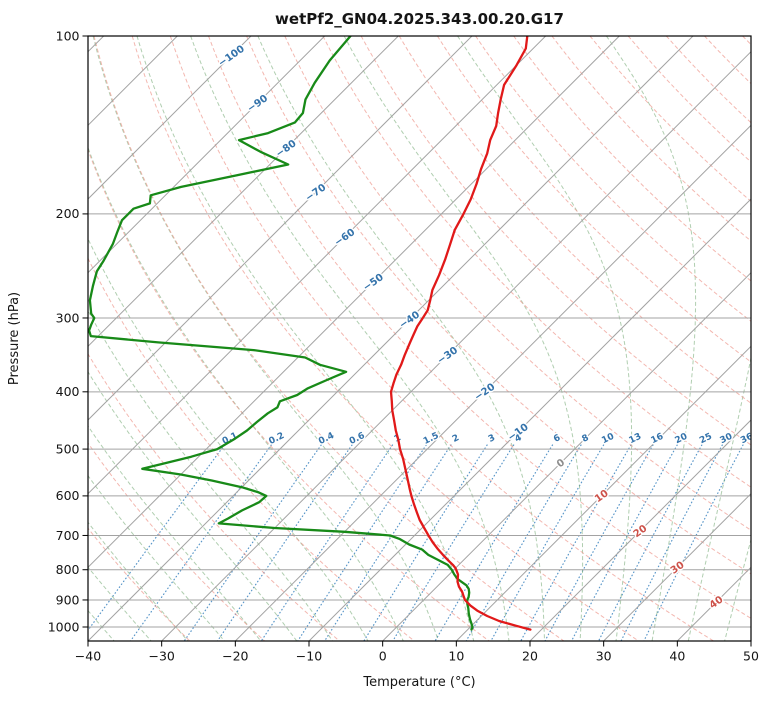 The height and width of the screenshot is (712, 775). I want to click on mixing-ratio-label: 30, so click(727, 439).